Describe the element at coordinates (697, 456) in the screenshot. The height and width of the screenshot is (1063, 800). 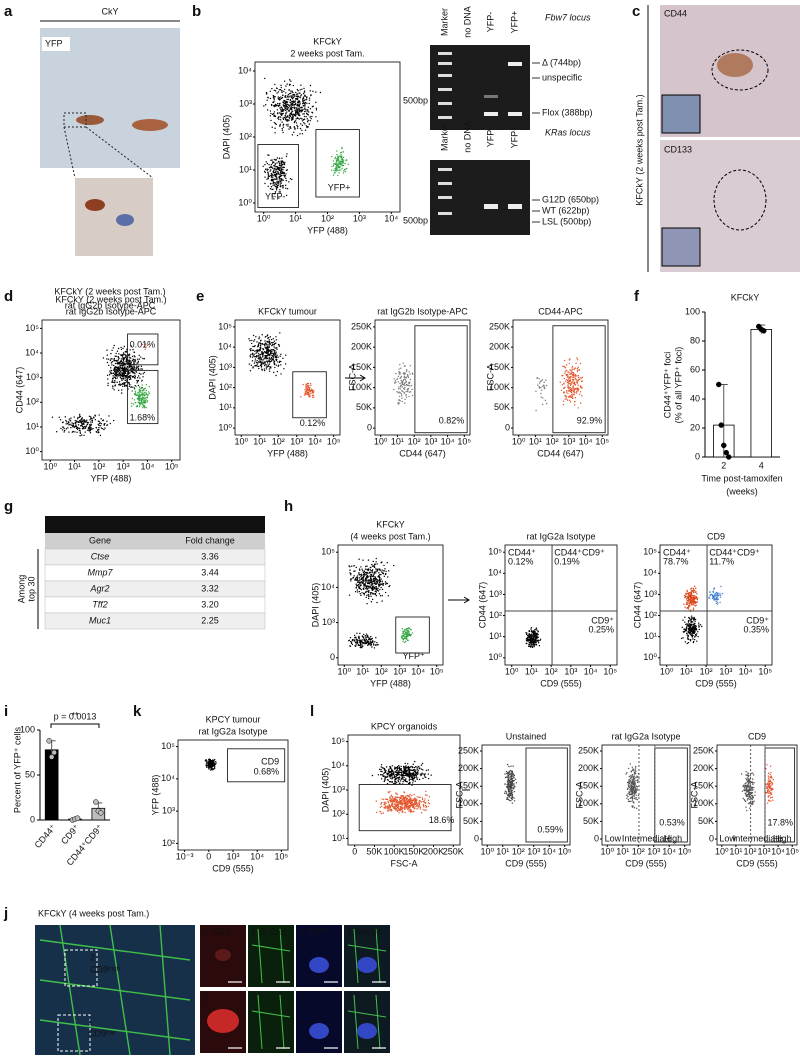
I see `y-tick-label: 0` at that location.